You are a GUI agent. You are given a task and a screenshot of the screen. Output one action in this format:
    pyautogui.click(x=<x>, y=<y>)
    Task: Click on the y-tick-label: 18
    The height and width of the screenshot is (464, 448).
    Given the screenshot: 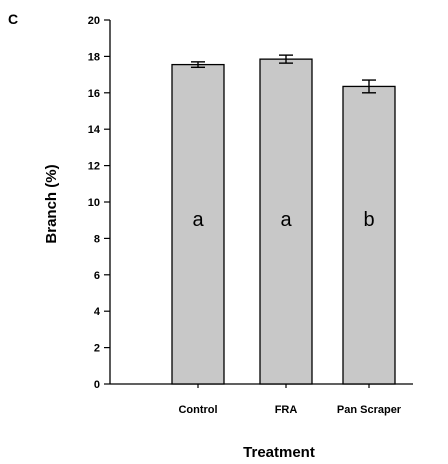 What is the action you would take?
    pyautogui.click(x=94, y=57)
    